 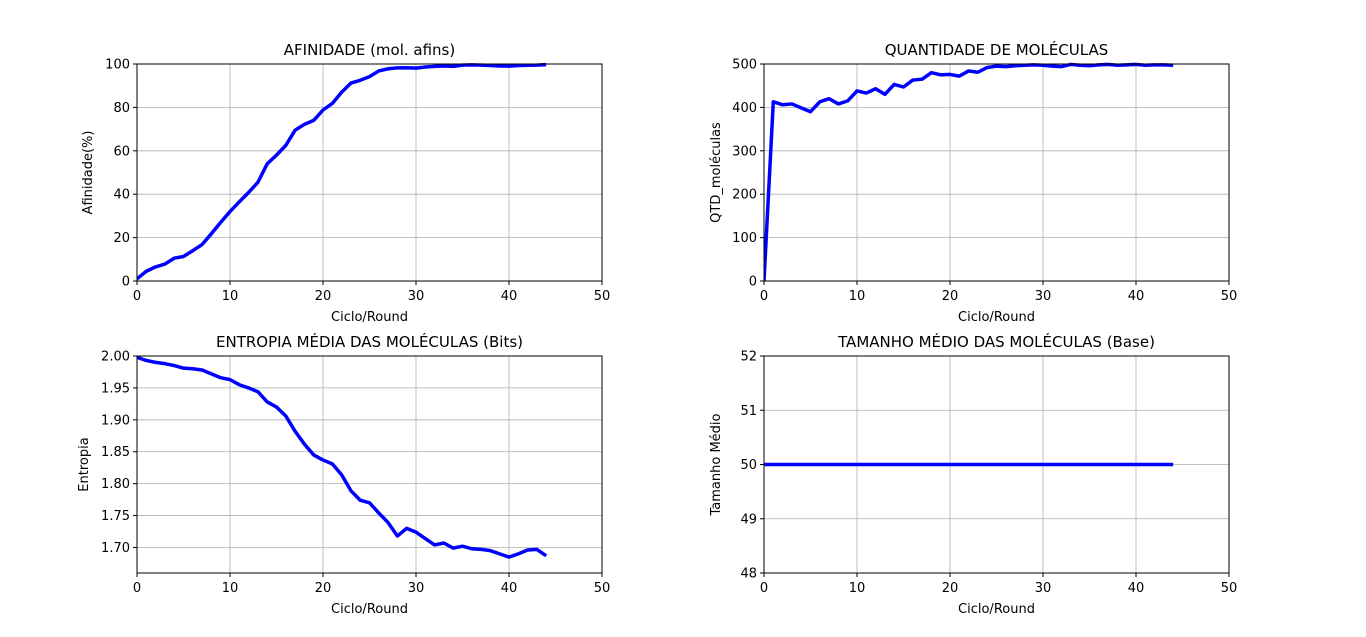 What do you see at coordinates (744, 151) in the screenshot?
I see `y-tick-label: 300` at bounding box center [744, 151].